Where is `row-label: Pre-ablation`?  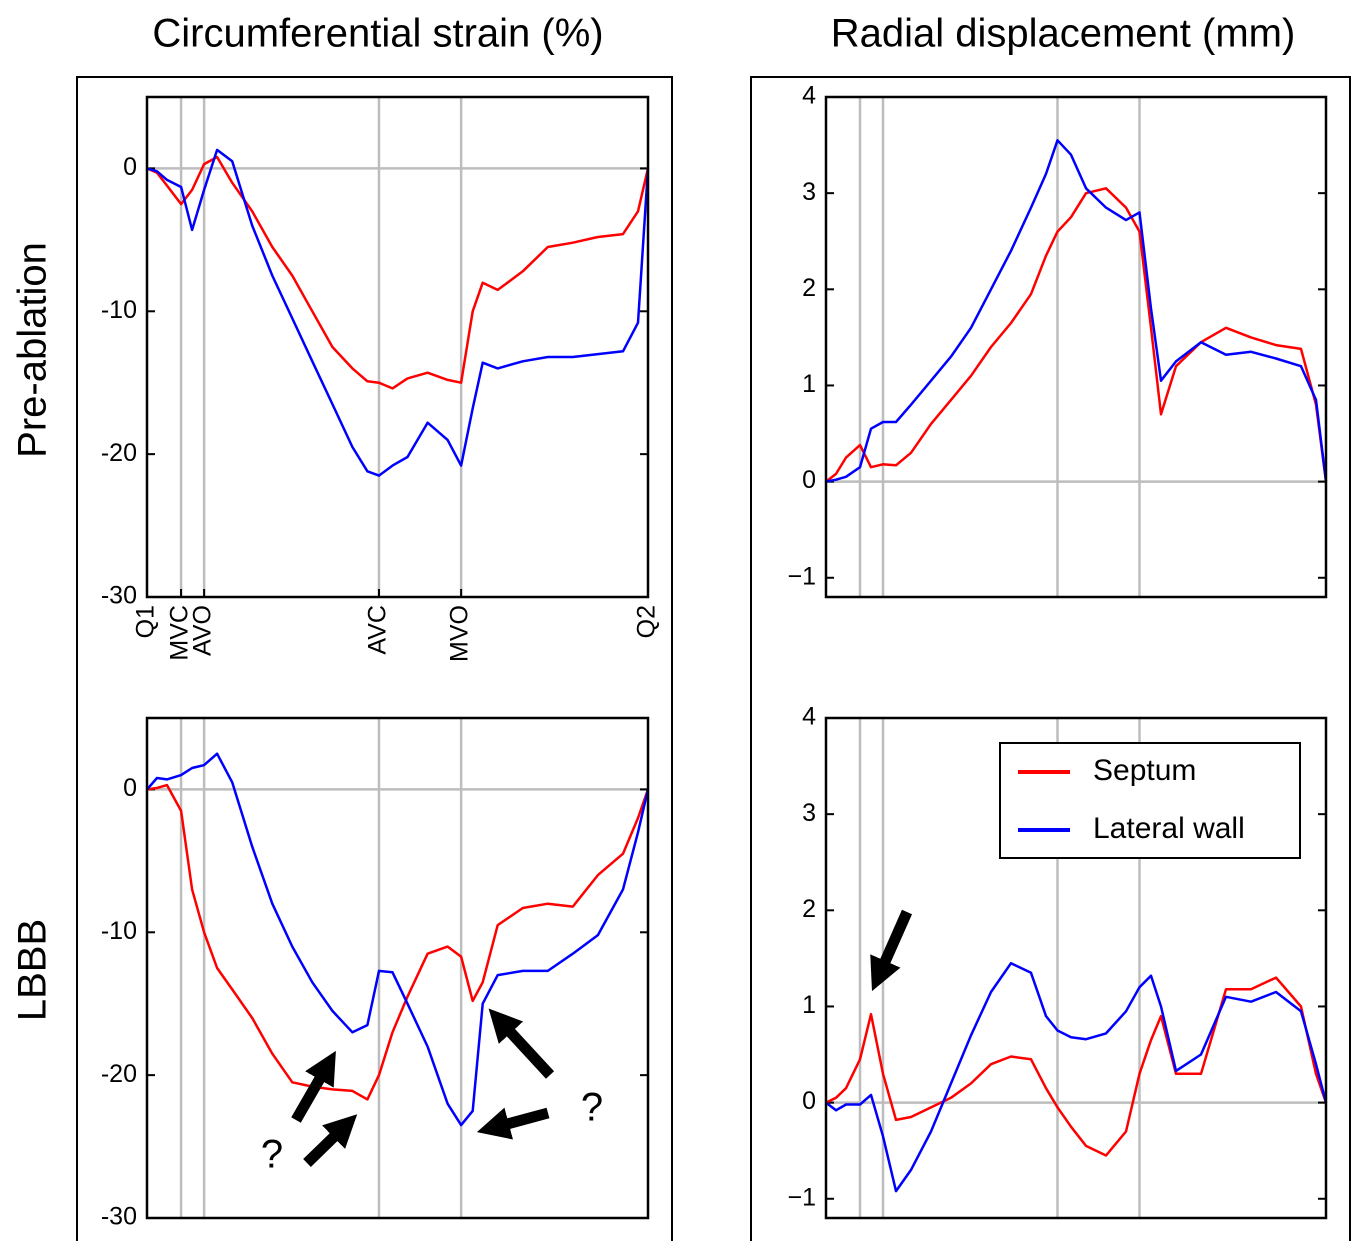 row-label: Pre-ablation is located at coordinates (33, 350).